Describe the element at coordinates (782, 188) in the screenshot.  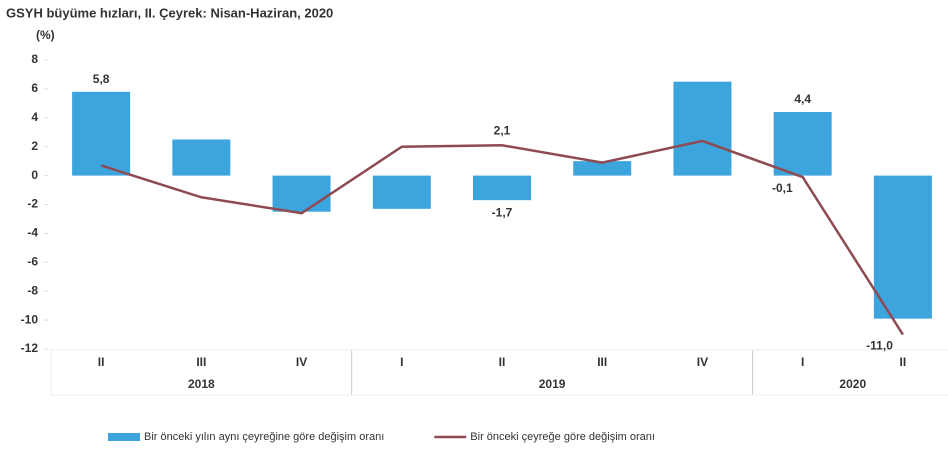
I see `data-label: -0,1` at that location.